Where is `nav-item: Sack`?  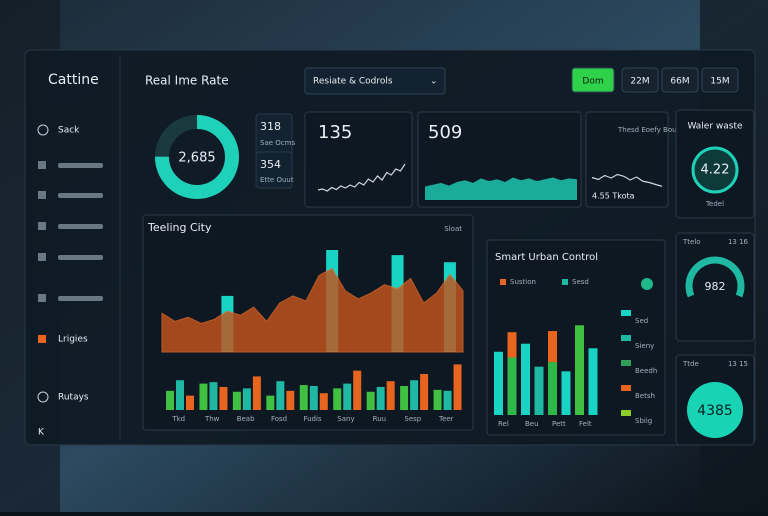
nav-item: Sack is located at coordinates (69, 131).